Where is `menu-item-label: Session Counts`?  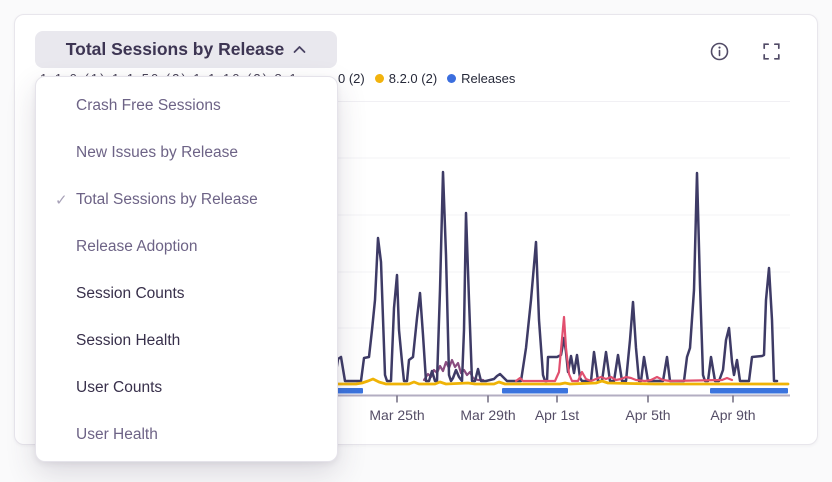
menu-item-label: Session Counts is located at coordinates (130, 293).